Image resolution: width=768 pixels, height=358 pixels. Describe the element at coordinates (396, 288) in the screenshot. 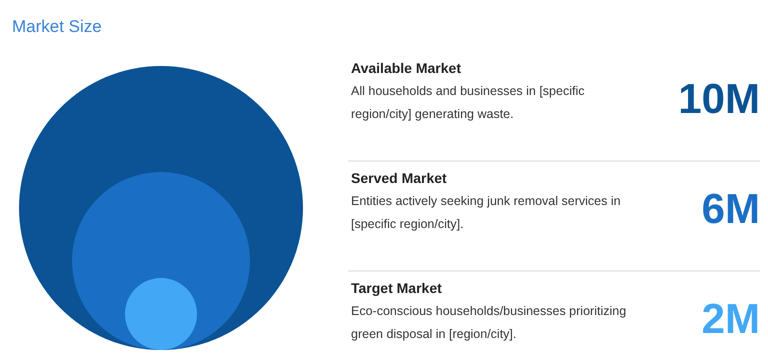

I see `category-label: Target Market` at that location.